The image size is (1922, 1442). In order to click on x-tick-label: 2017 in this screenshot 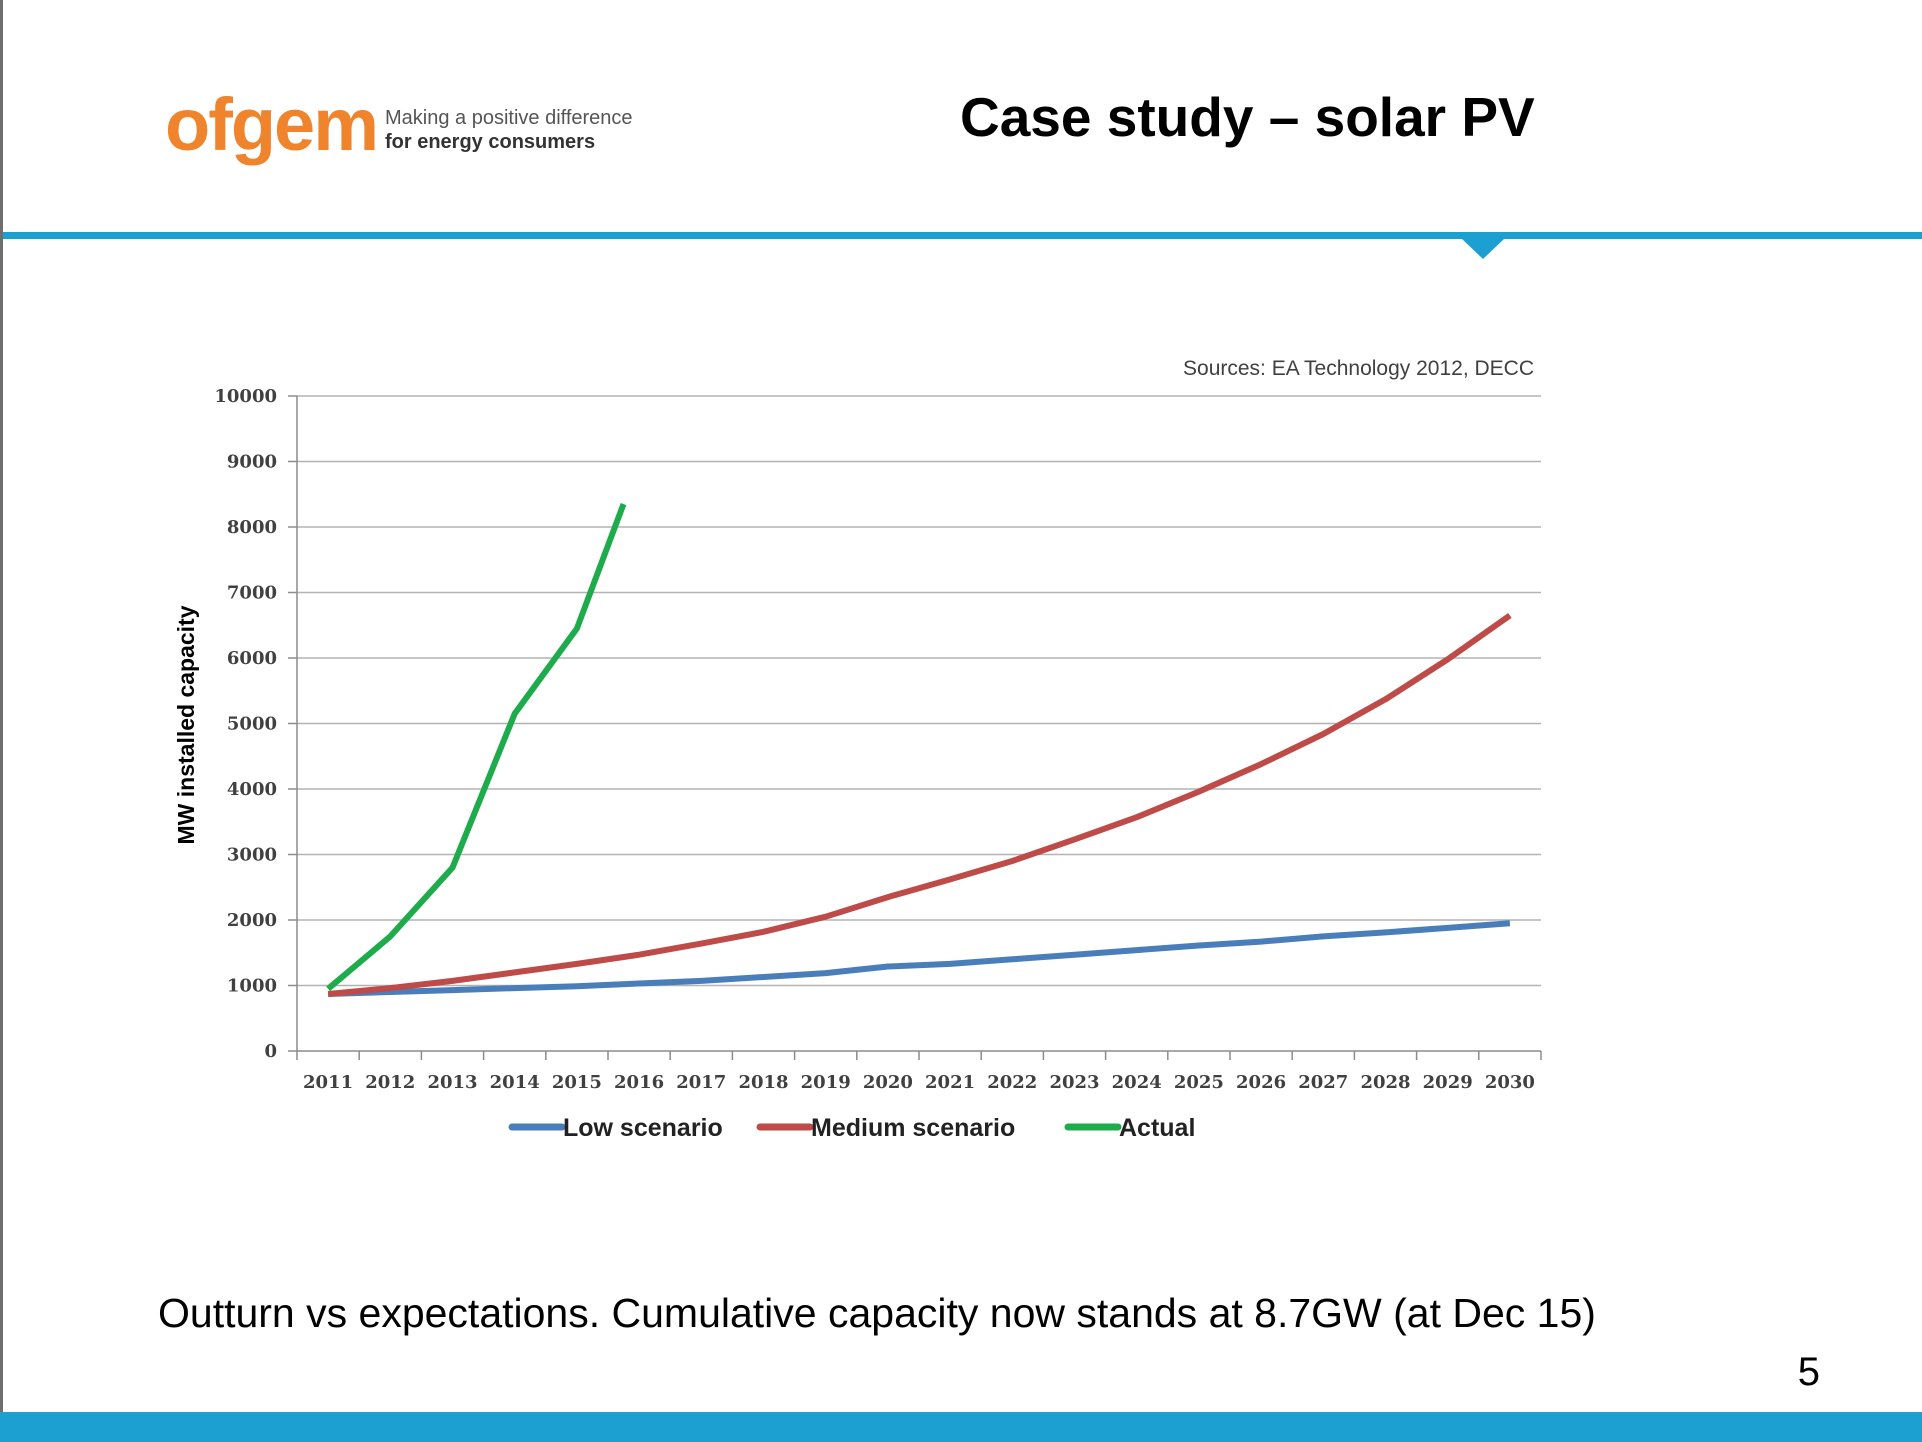, I will do `click(701, 1082)`.